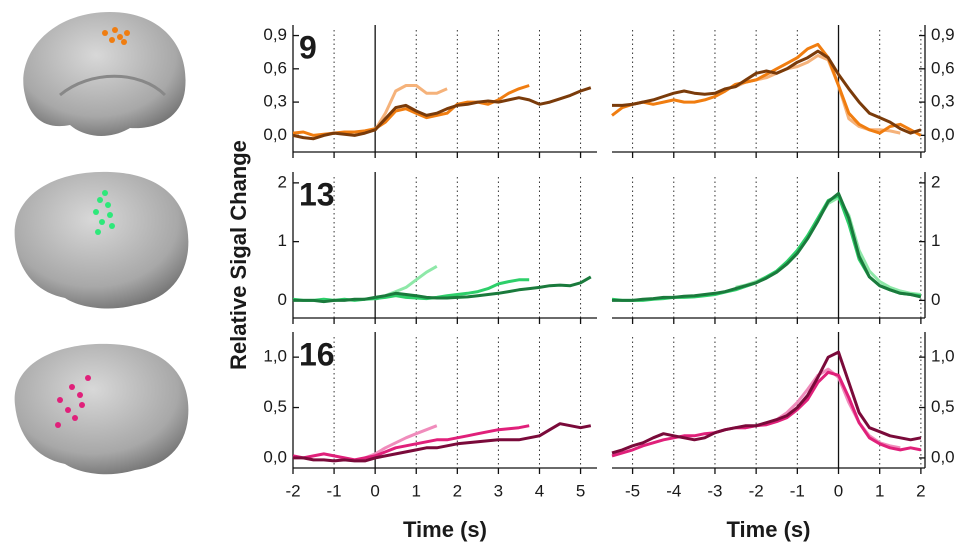  Describe the element at coordinates (113, 85) in the screenshot. I see `brain-fold` at that location.